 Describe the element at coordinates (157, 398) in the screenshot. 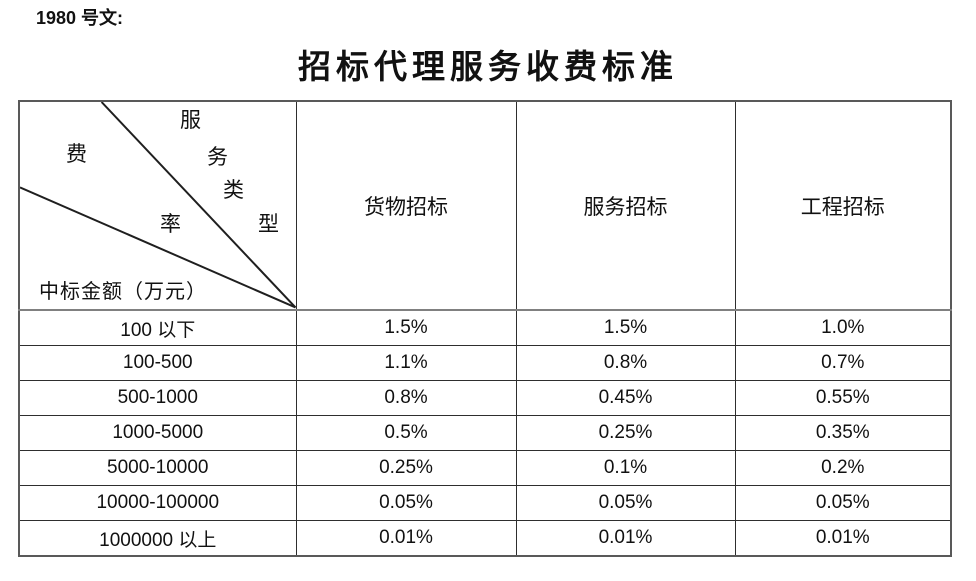

I see `amount-range-cell: 500-1000` at that location.